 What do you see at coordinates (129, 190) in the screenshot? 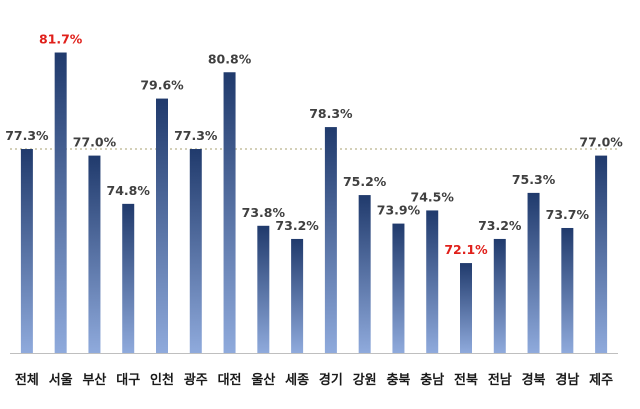
I see `value-label-대구: 74.8%` at bounding box center [129, 190].